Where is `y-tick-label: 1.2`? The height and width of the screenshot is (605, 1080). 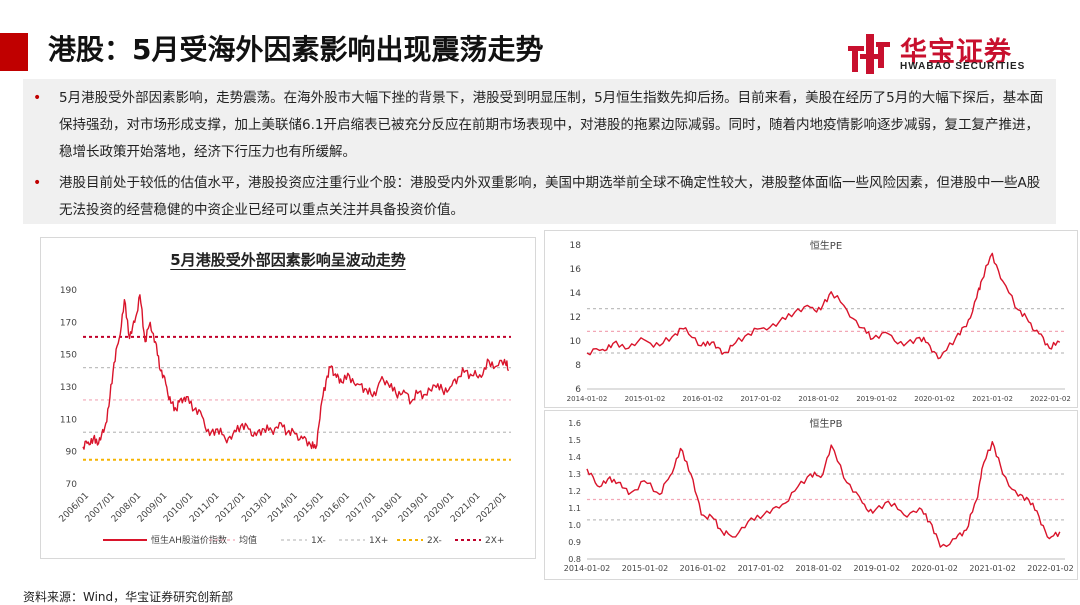
y-tick-label: 1.2 is located at coordinates (574, 491).